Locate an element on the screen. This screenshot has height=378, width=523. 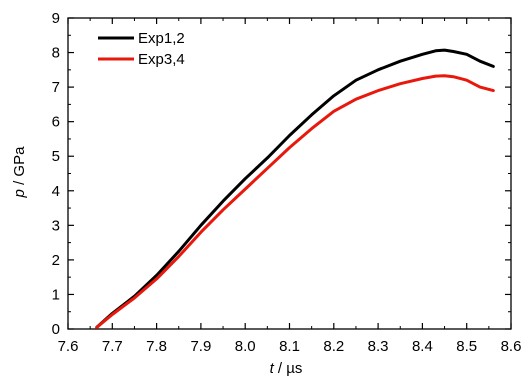
x-tick-label: 7.6 is located at coordinates (68, 346).